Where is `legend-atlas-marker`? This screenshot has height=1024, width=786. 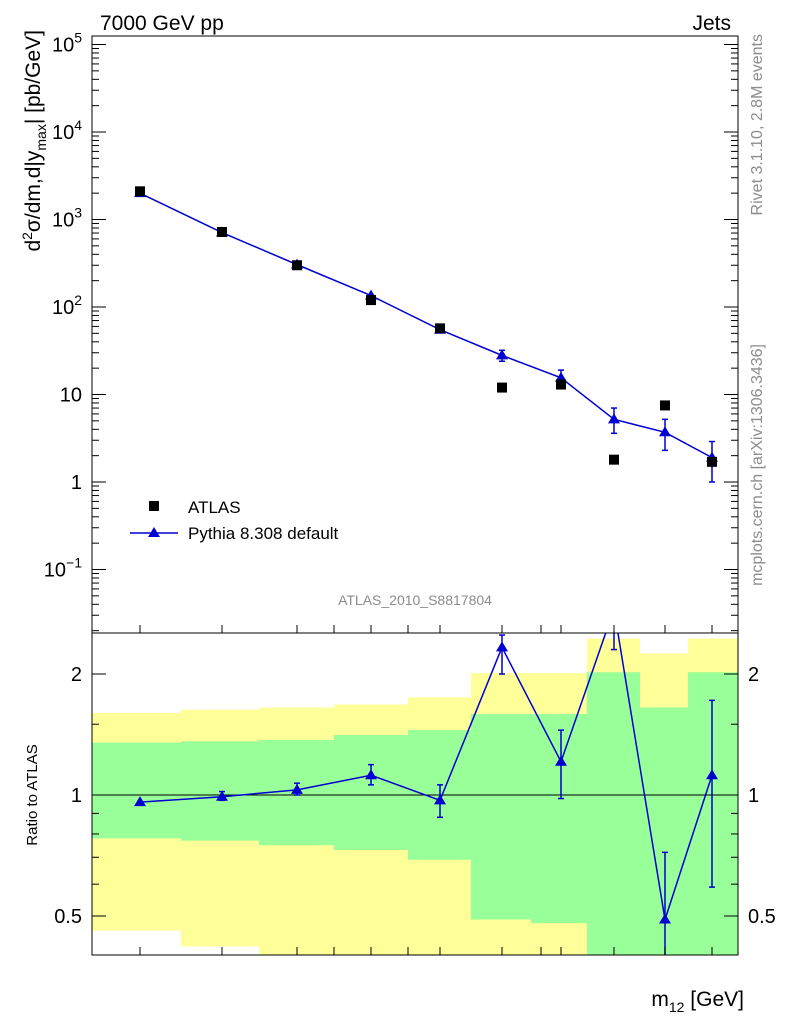
legend-atlas-marker is located at coordinates (154, 506).